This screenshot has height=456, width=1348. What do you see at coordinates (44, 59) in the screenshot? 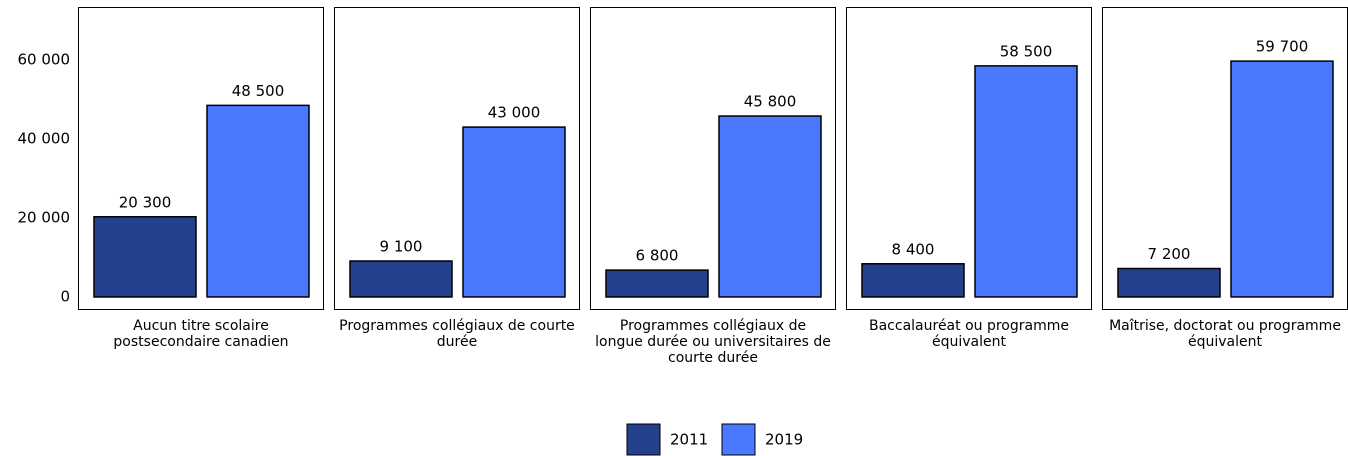
I see `y-tick-label: 60 000` at bounding box center [44, 59].